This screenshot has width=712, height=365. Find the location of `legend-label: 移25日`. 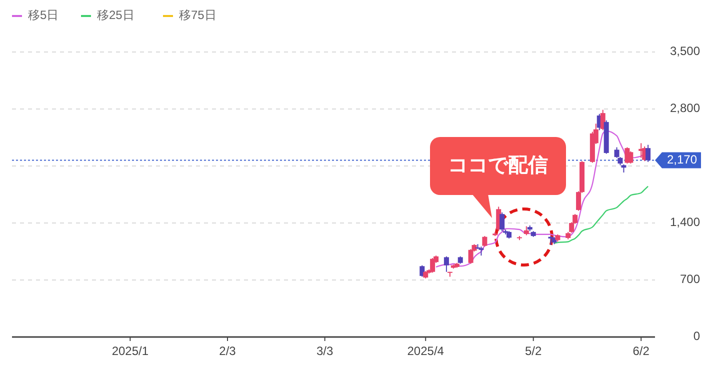

legend-label: 移25日 is located at coordinates (115, 15).